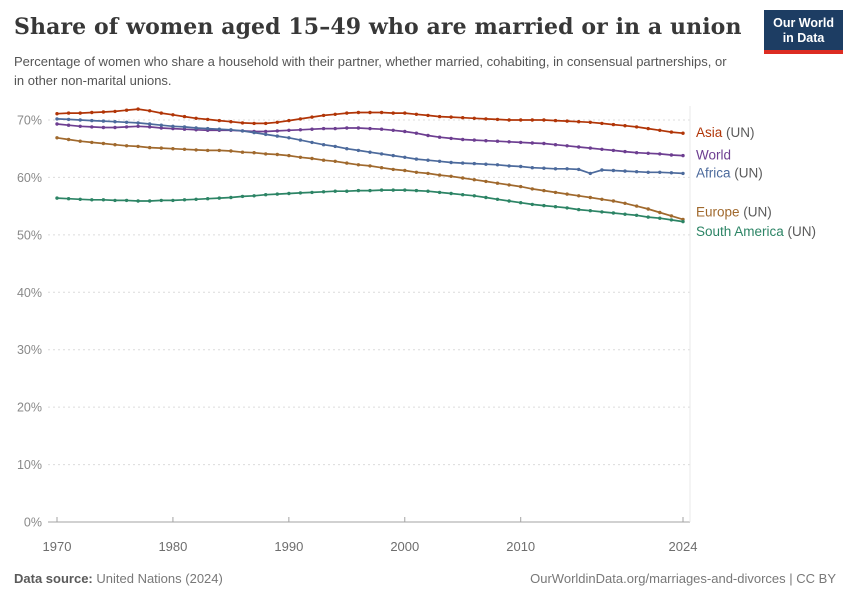  Describe the element at coordinates (713, 155) in the screenshot. I see `legend-label-world: World` at that location.